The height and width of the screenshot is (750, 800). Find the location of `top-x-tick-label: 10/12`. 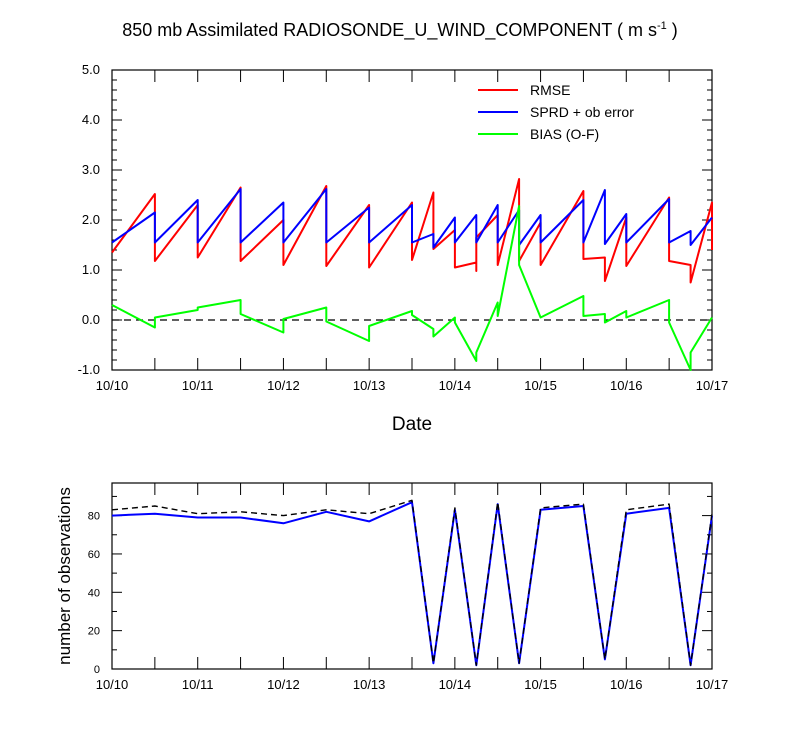

top-x-tick-label: 10/12 is located at coordinates (283, 385).